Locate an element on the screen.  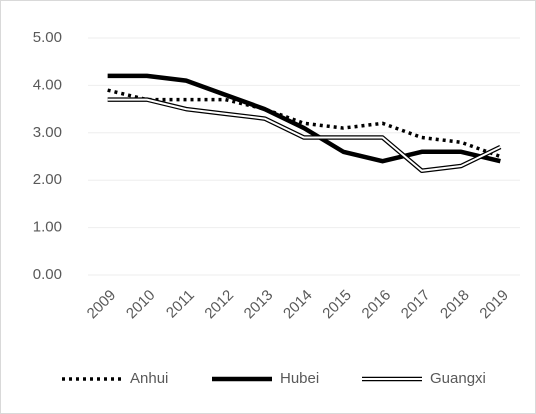
y-tick-label: 1.00 is located at coordinates (47, 227).